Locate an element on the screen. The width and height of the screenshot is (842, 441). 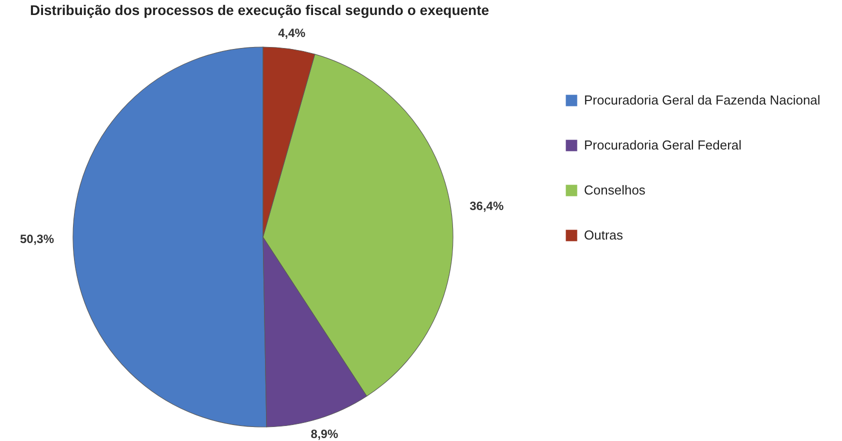
legend-label: Procuradoria Geral Federal is located at coordinates (663, 145).